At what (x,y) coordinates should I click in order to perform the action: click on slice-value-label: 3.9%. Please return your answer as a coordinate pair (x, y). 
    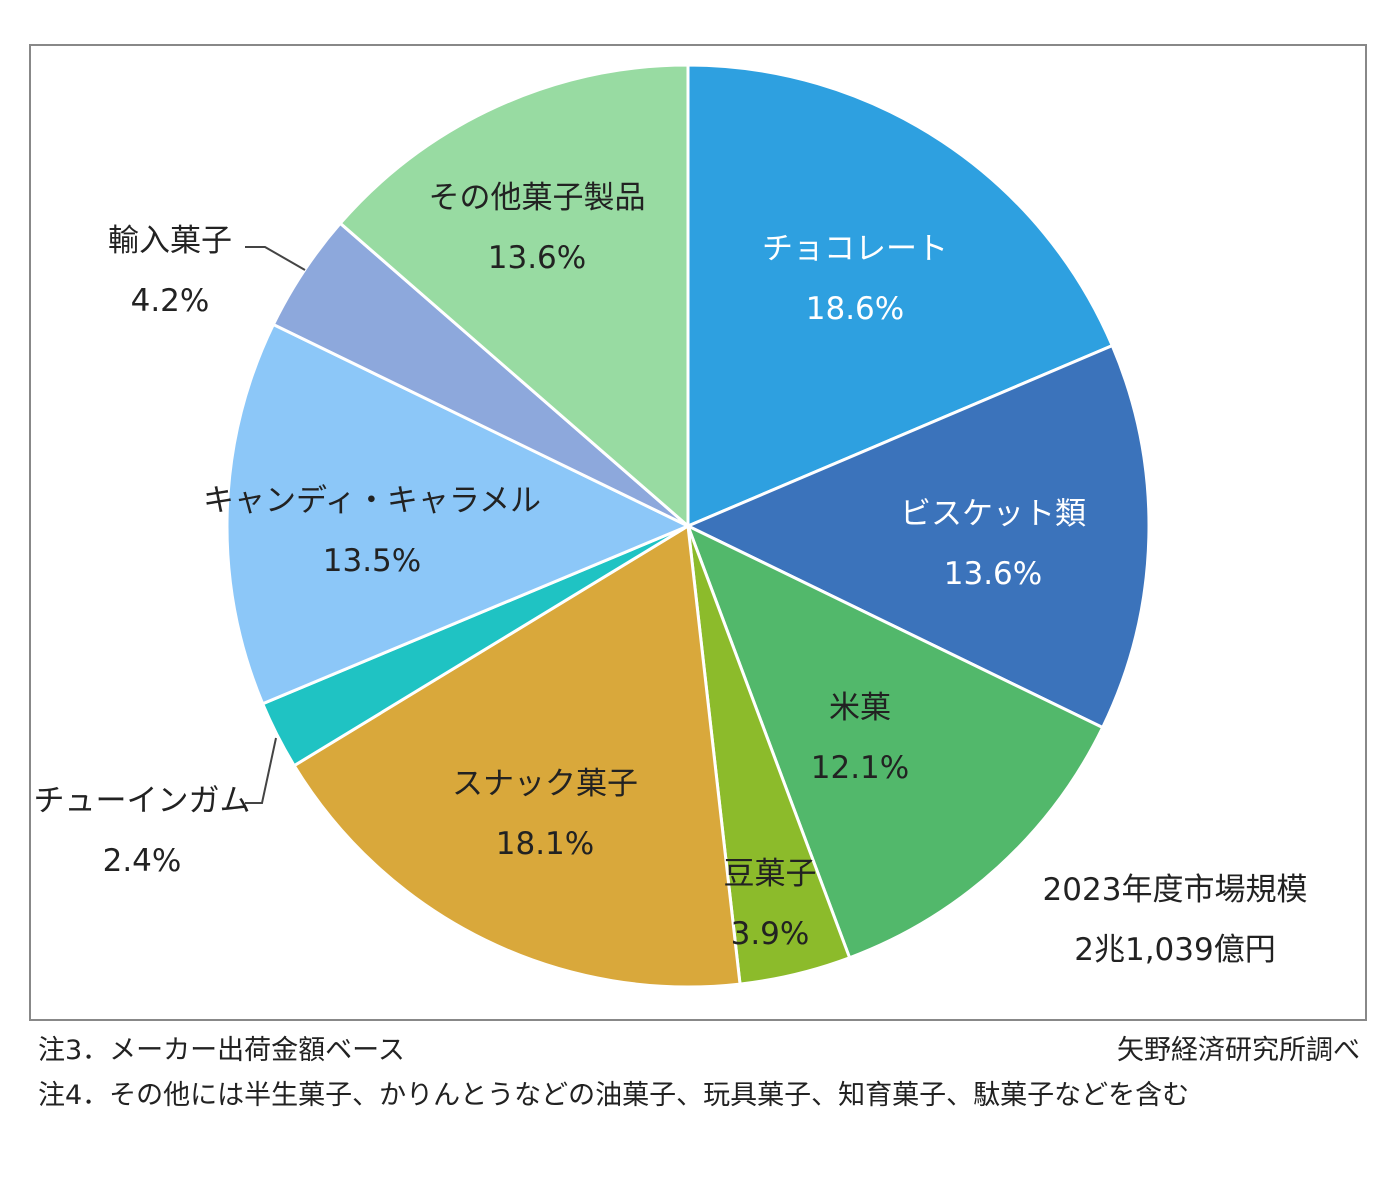
    Looking at the image, I should click on (770, 934).